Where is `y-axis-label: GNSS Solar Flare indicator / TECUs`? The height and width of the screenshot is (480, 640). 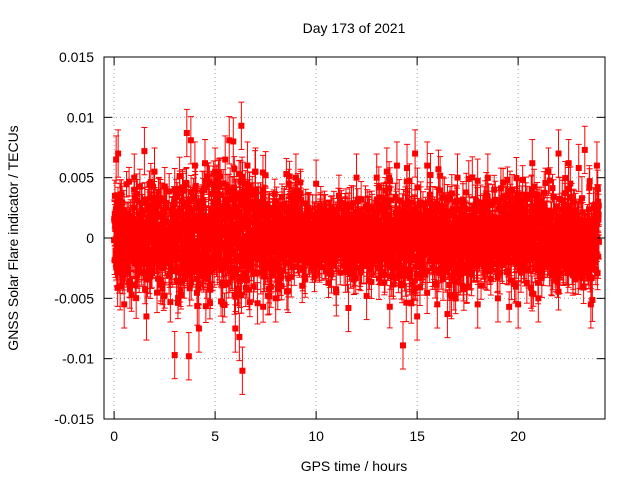 y-axis-label: GNSS Solar Flare indicator / TECUs is located at coordinates (13, 237).